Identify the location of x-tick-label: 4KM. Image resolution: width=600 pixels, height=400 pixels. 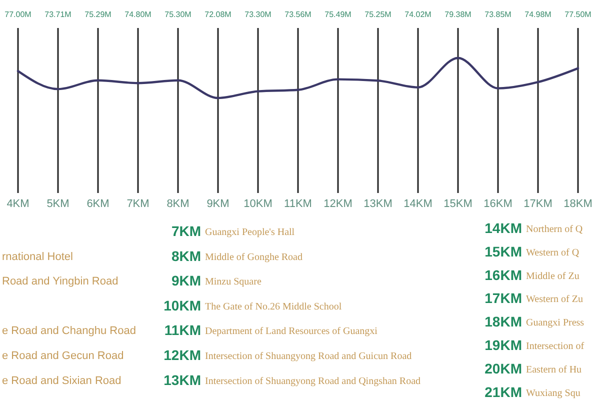
(18, 204).